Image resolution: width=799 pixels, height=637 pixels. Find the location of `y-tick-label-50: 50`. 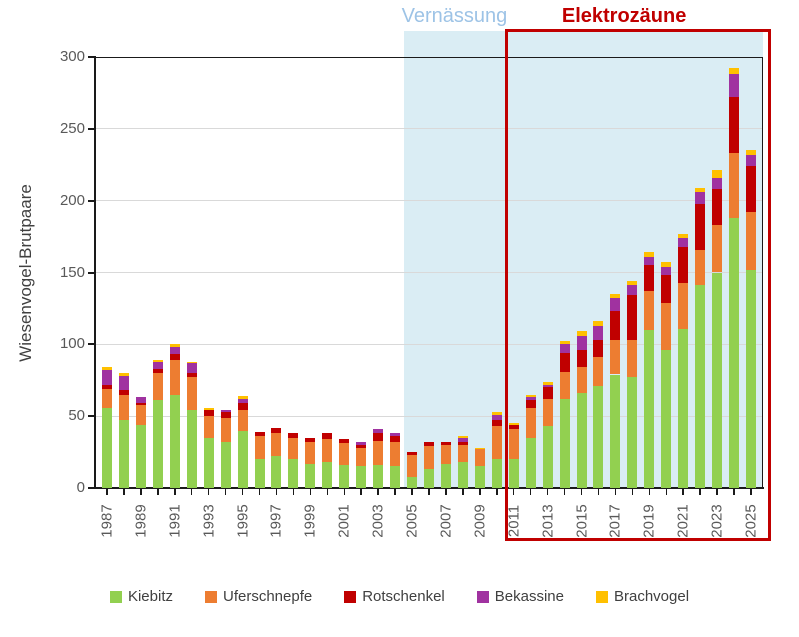

y-tick-label-50: 50 is located at coordinates (76, 416).